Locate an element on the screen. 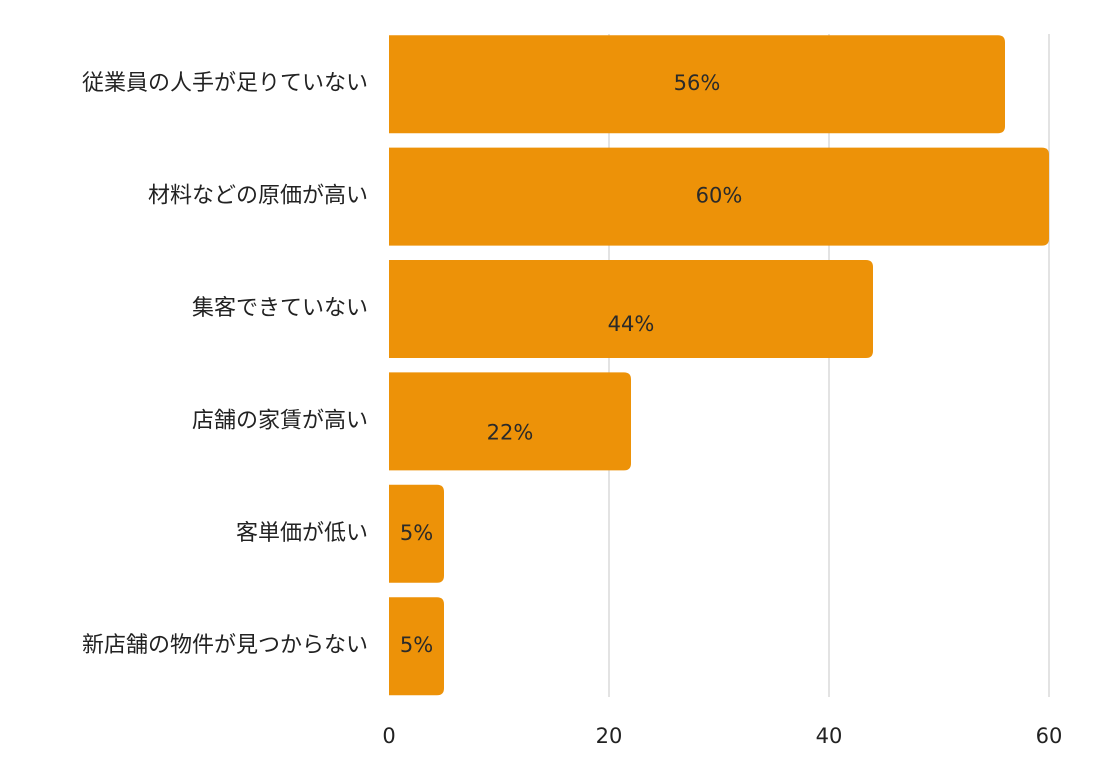 The width and height of the screenshot is (1097, 776). category-label: 新店舗の物件が見つからない is located at coordinates (225, 645).